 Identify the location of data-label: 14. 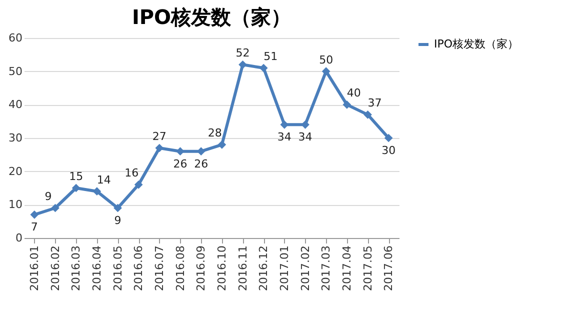
(103, 179).